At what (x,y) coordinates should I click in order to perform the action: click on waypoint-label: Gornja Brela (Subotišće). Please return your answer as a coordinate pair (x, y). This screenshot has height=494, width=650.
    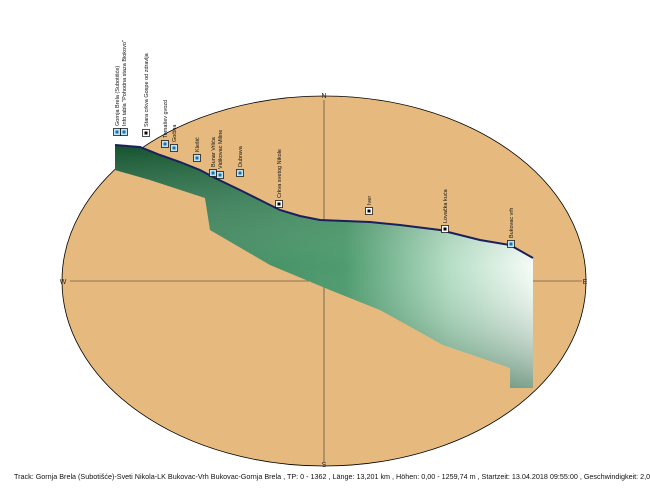
    Looking at the image, I should click on (118, 96).